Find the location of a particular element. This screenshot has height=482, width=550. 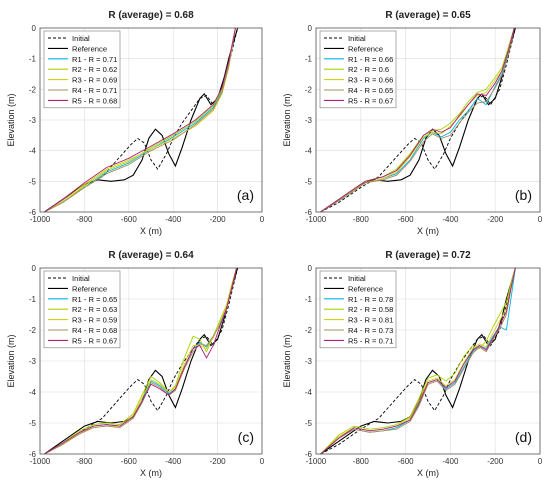

legend-entry-R4: R4 - R = 0.68 is located at coordinates (94, 330).